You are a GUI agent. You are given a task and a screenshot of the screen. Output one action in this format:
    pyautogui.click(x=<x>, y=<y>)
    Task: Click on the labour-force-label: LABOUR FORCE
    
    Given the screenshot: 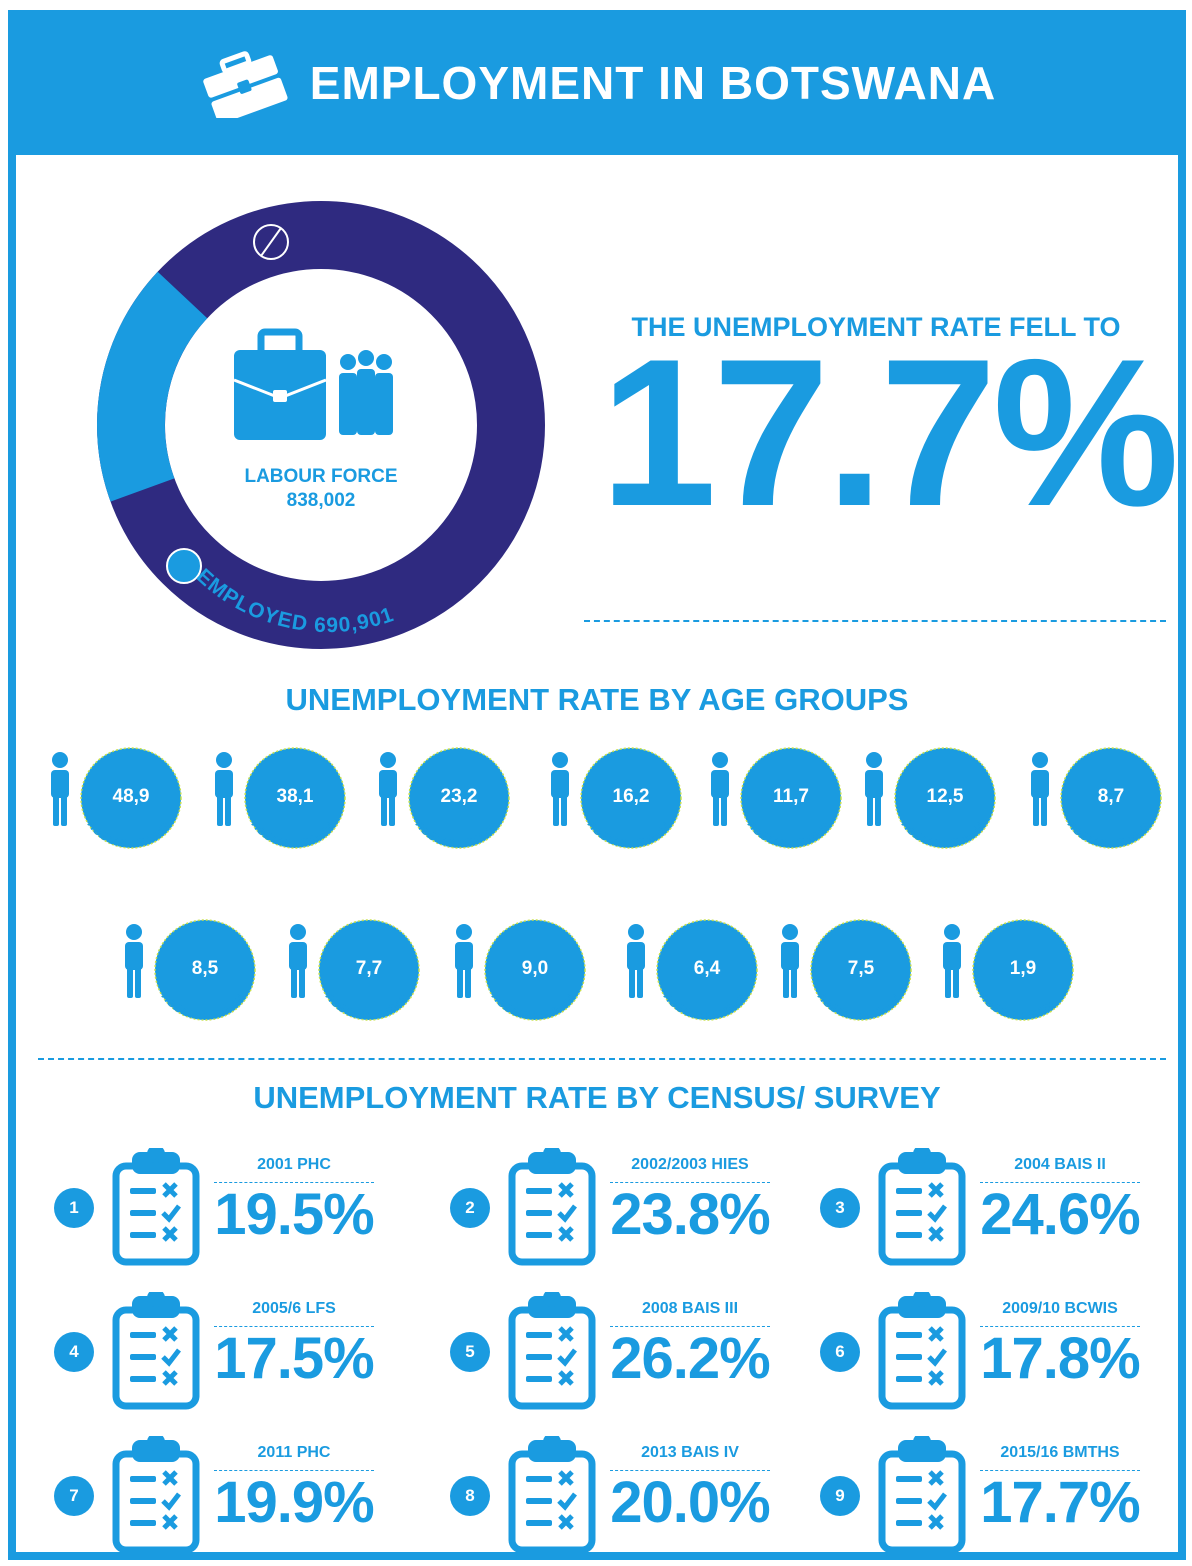 What is the action you would take?
    pyautogui.click(x=320, y=476)
    